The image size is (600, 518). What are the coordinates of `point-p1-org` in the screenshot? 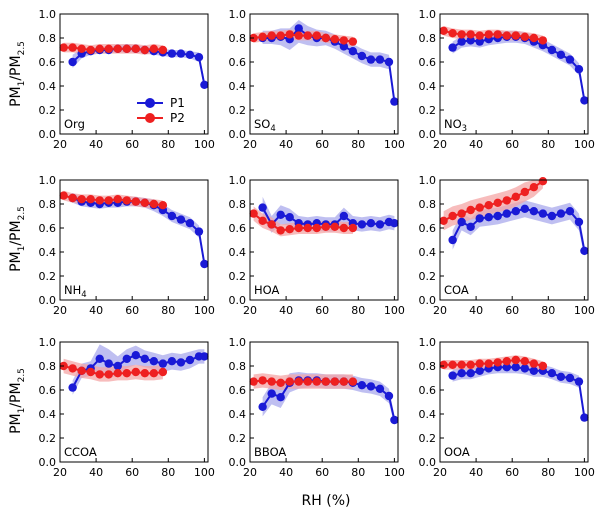 It's located at (72, 62).